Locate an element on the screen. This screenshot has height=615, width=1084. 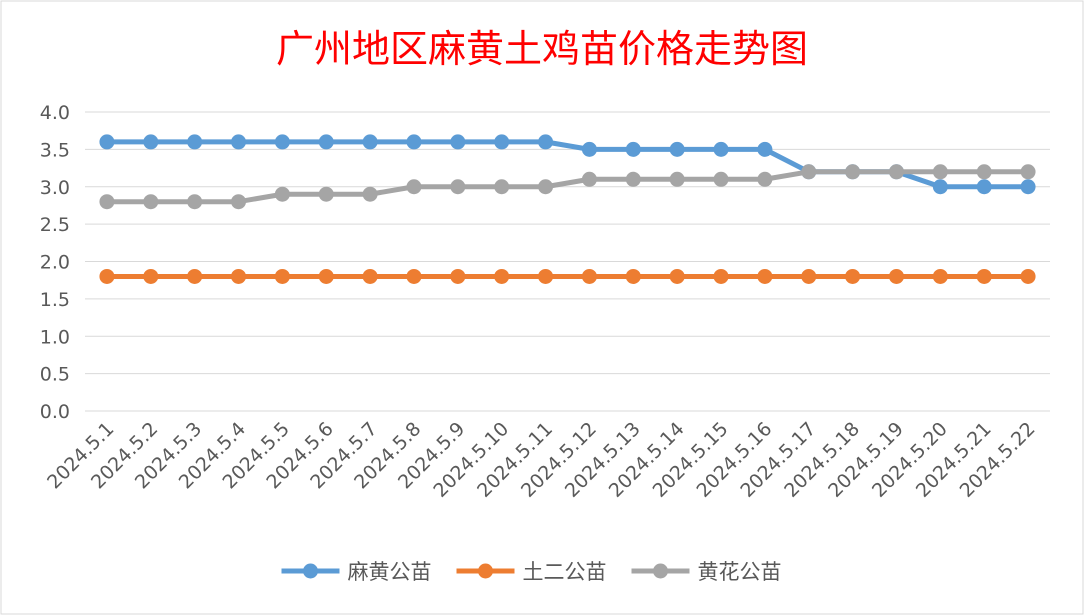
y-tick-label: 3.0 is located at coordinates (55, 188).